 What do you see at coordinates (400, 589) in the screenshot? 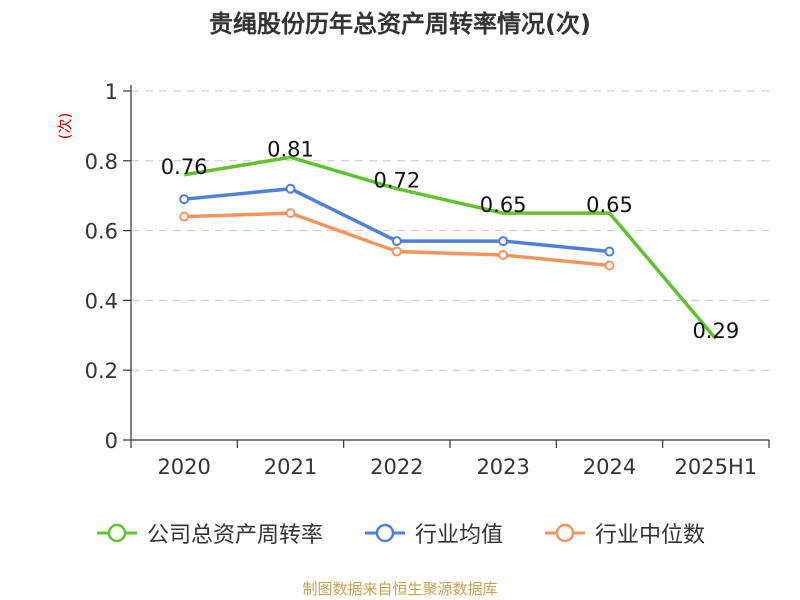
I see `source-note: 制图数据来自恒生聚源数据库` at bounding box center [400, 589].